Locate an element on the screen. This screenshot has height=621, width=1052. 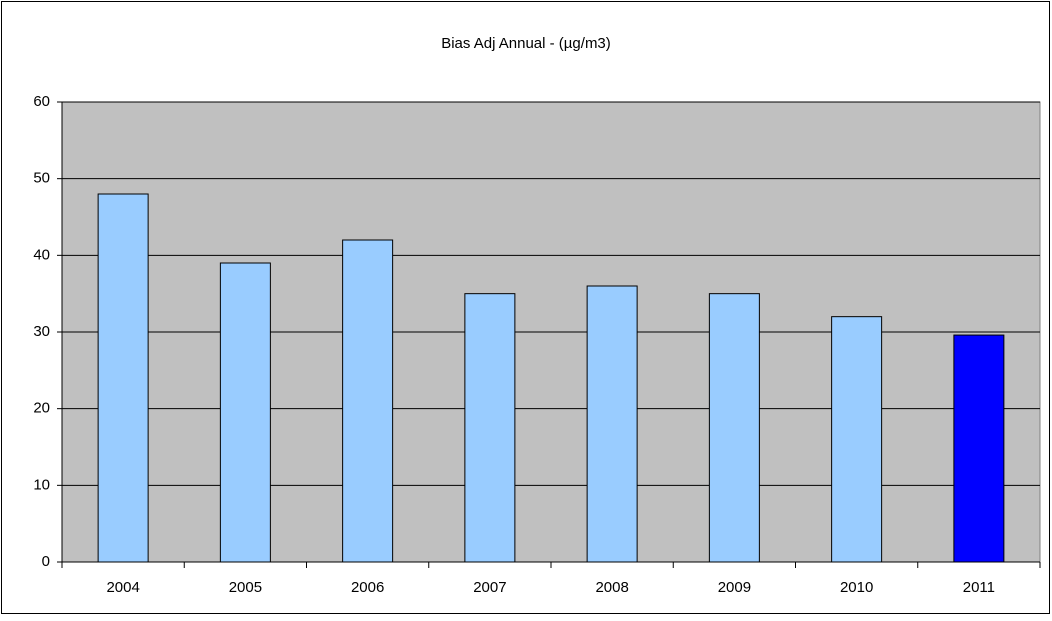
x-tick-label: 2004 is located at coordinates (122, 587).